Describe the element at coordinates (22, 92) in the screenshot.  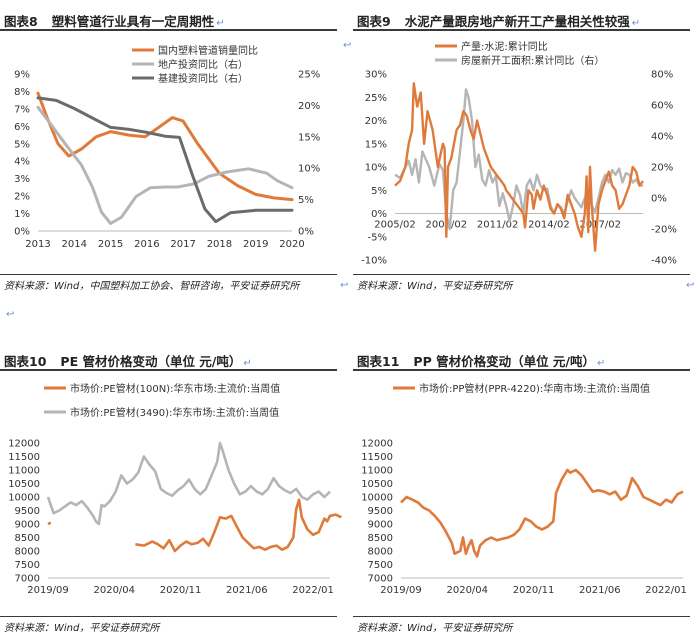
I see `y-tick-left: 8%` at that location.